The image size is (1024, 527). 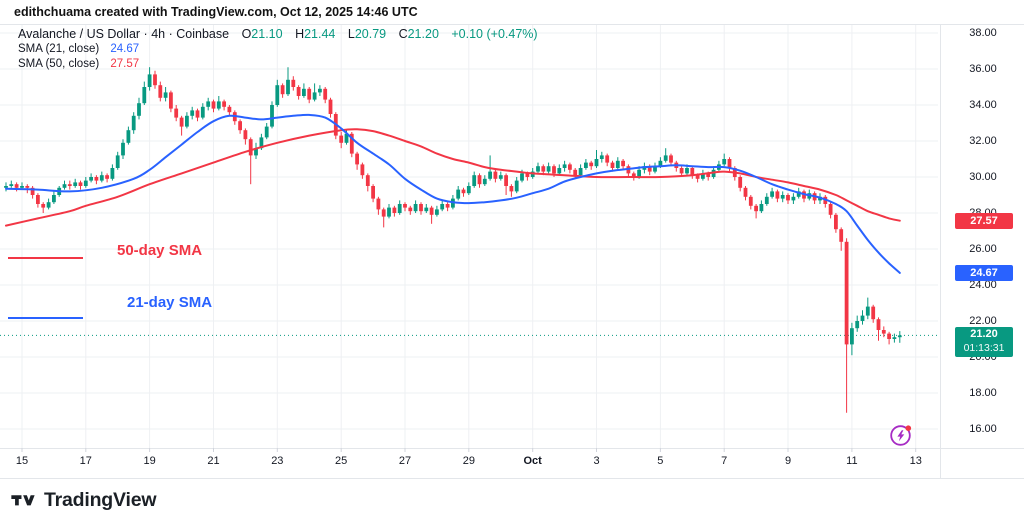 What do you see at coordinates (983, 176) in the screenshot?
I see `price-tick-label: 30.00` at bounding box center [983, 176].